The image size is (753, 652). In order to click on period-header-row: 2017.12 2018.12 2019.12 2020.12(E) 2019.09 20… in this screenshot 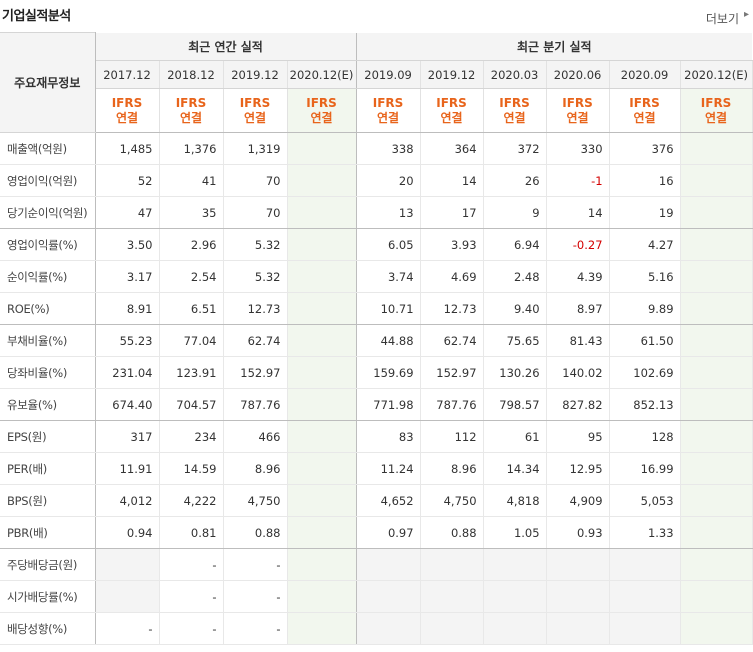, I will do `click(376, 74)`.